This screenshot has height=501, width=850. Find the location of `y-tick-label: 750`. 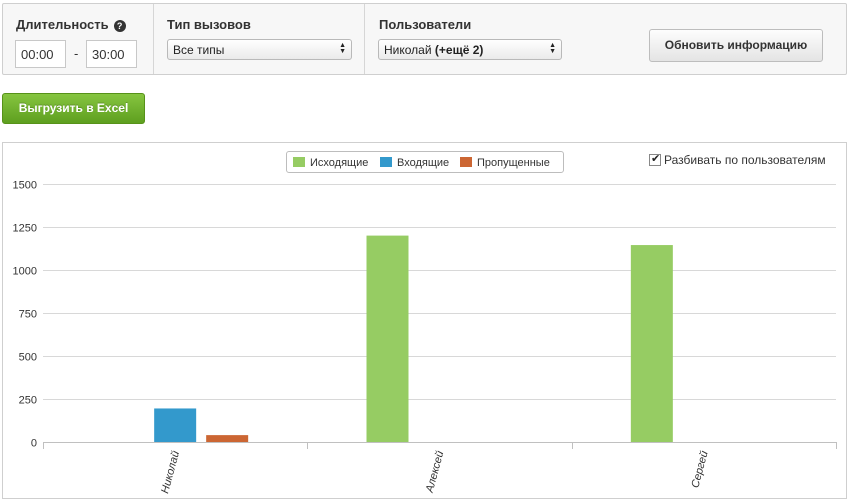

y-tick-label: 750 is located at coordinates (28, 315).